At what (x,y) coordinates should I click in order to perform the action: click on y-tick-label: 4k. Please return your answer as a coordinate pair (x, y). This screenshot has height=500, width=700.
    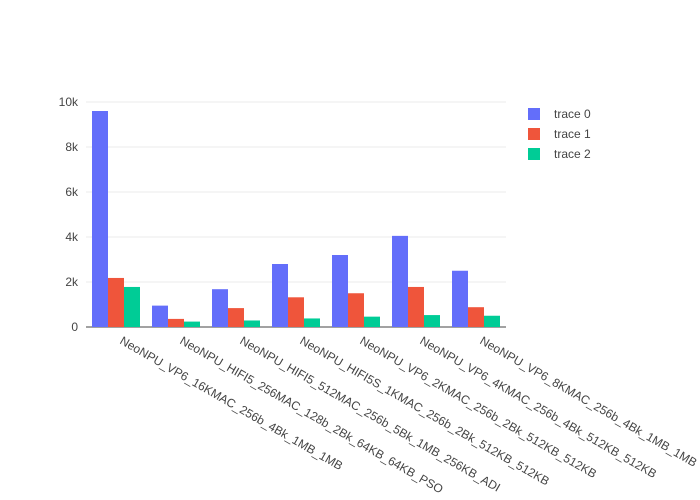
    Looking at the image, I should click on (72, 237).